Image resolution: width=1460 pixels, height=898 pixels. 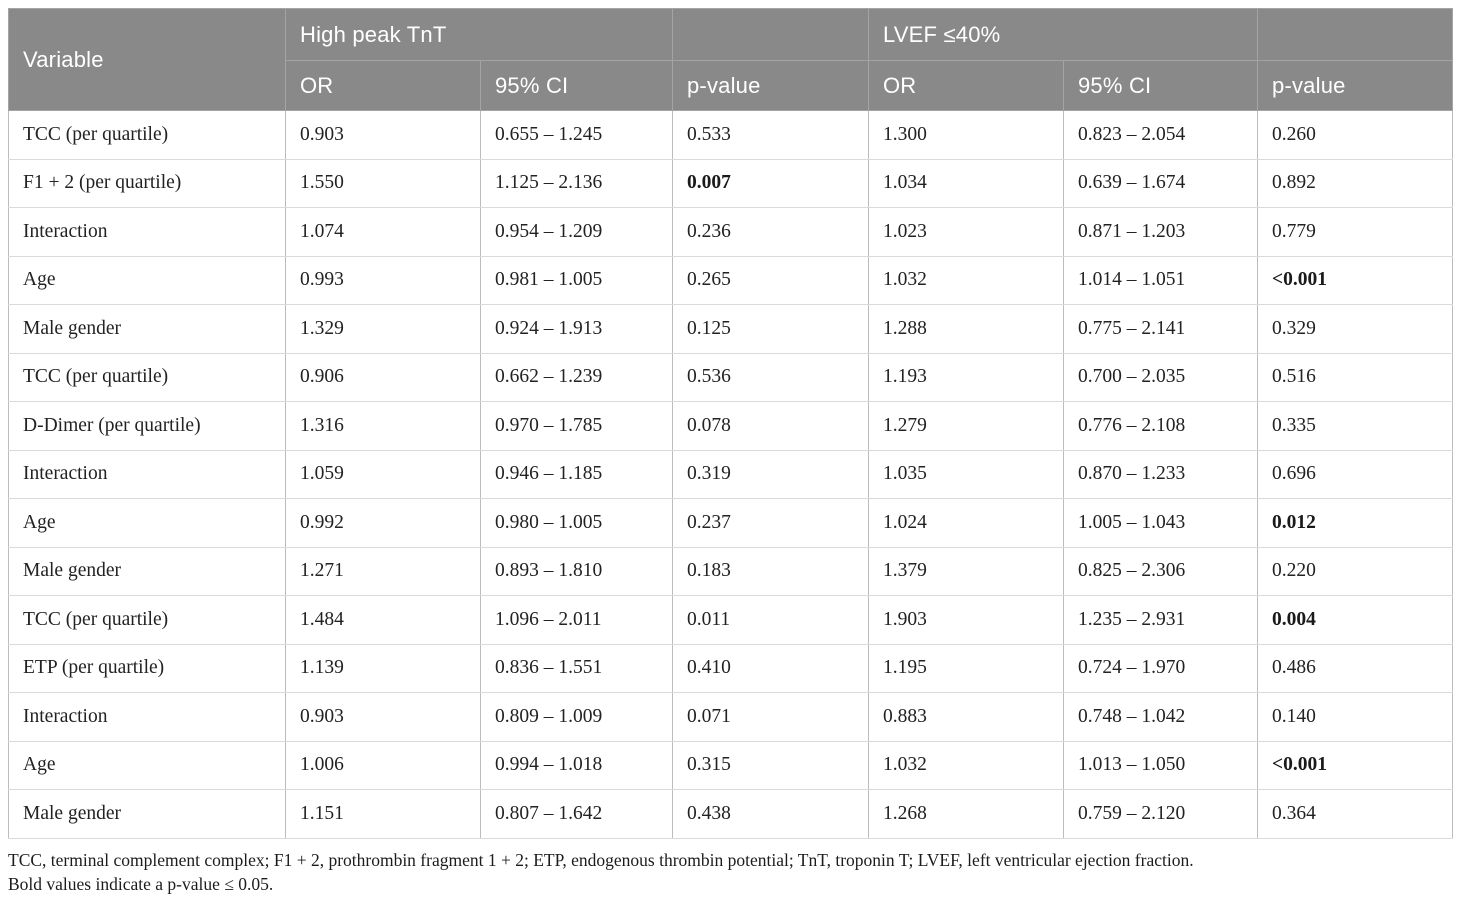 What do you see at coordinates (770, 523) in the screenshot?
I see `cell-tnt-pvalue: 0.237` at bounding box center [770, 523].